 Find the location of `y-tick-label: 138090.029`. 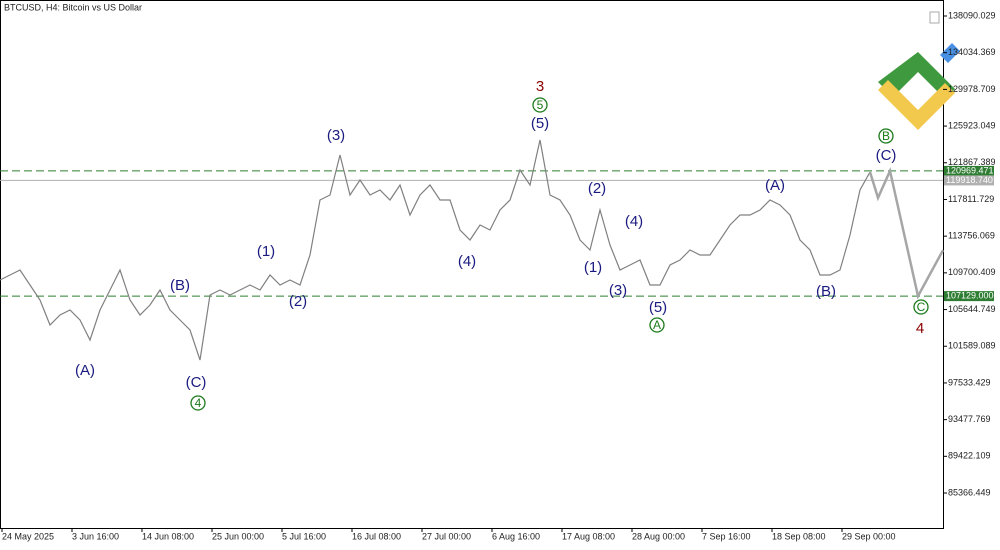

y-tick-label: 138090.029 is located at coordinates (972, 15).